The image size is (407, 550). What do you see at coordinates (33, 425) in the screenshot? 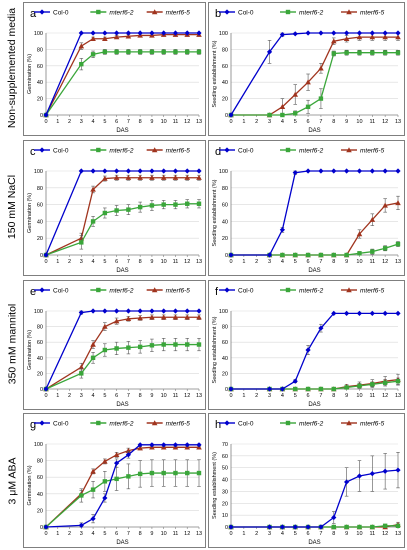
I see `panel-letter-g: g` at bounding box center [33, 425].